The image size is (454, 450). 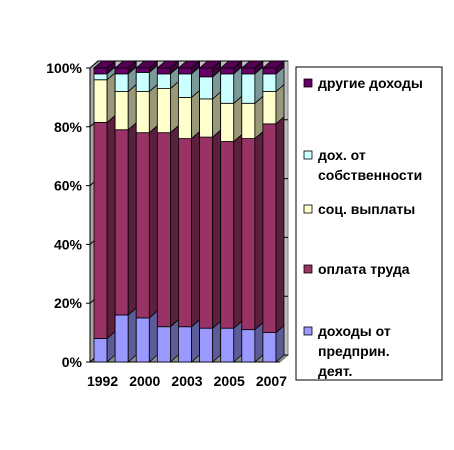 I want to click on y-tick-label: 20%, so click(x=68, y=303).